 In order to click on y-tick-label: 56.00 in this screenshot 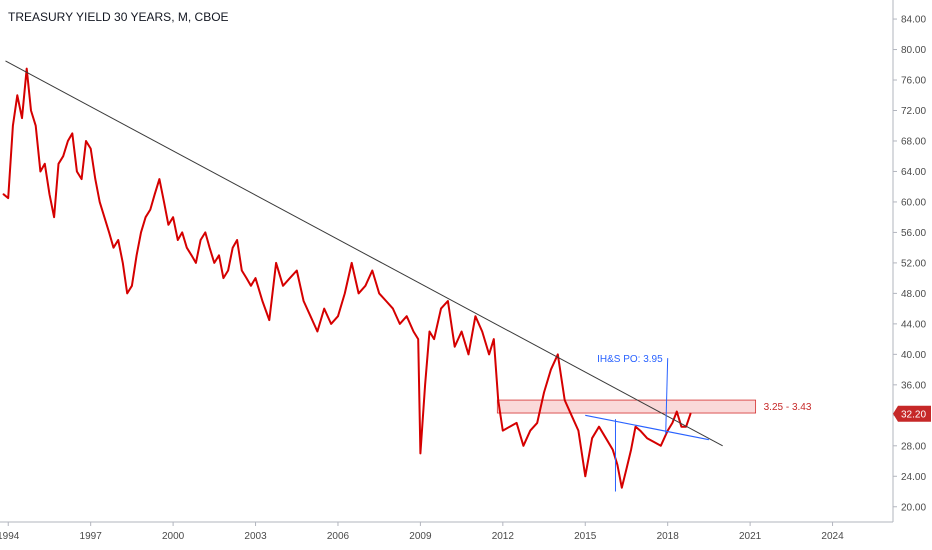, I will do `click(913, 233)`.